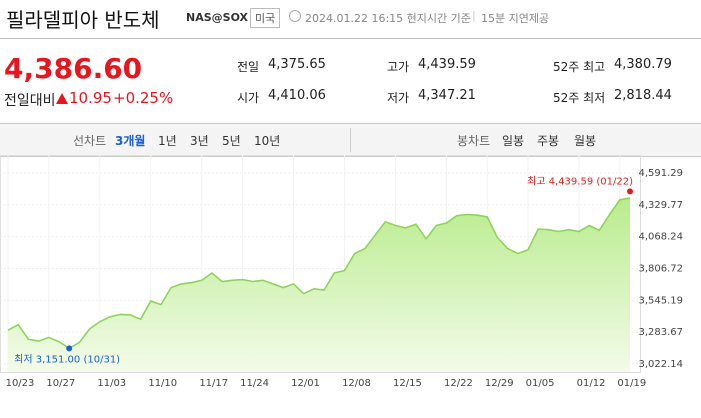  What do you see at coordinates (143, 98) in the screenshot?
I see `change-pct: +0.25%` at bounding box center [143, 98].